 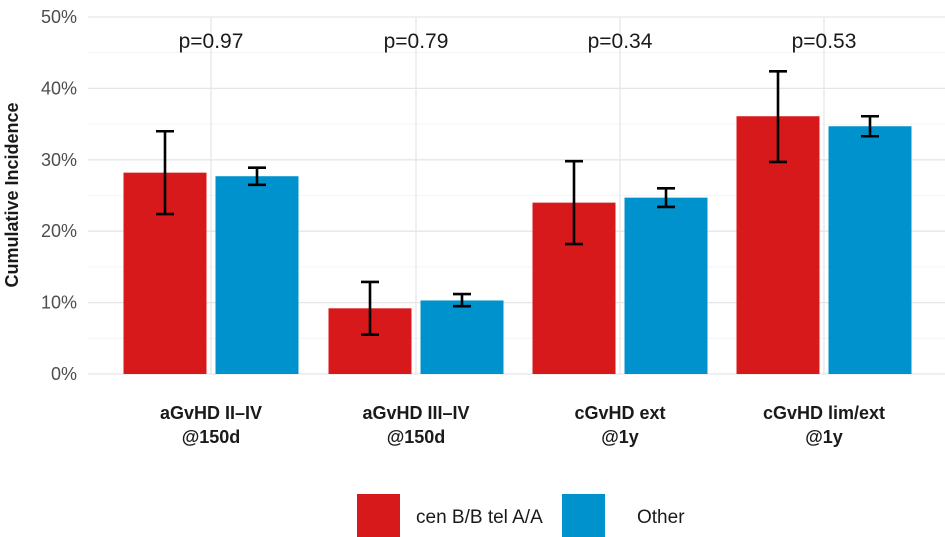 What do you see at coordinates (59, 303) in the screenshot?
I see `y-tick-label: 10%` at bounding box center [59, 303].